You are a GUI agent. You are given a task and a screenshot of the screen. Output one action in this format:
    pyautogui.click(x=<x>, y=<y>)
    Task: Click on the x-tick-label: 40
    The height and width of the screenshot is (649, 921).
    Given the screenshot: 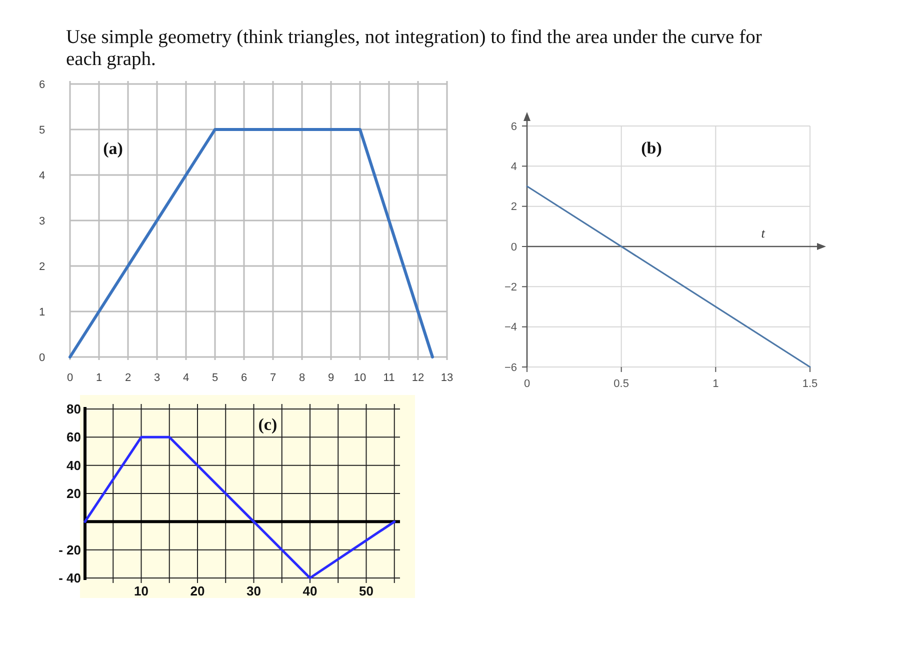 What is the action you would take?
    pyautogui.click(x=310, y=591)
    